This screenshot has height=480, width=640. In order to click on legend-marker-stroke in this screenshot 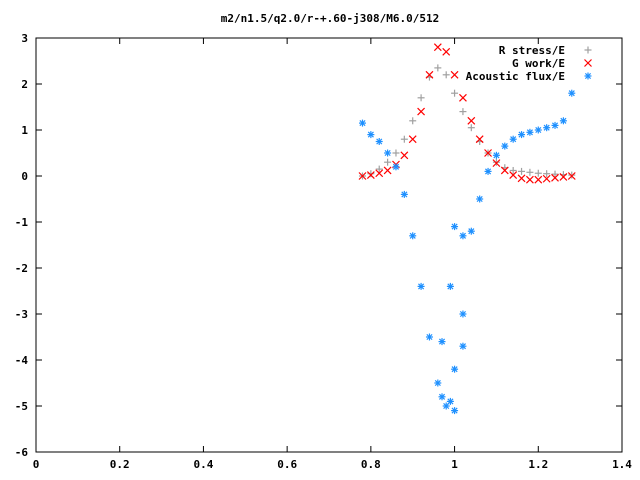, I will do `click(588, 76)`.